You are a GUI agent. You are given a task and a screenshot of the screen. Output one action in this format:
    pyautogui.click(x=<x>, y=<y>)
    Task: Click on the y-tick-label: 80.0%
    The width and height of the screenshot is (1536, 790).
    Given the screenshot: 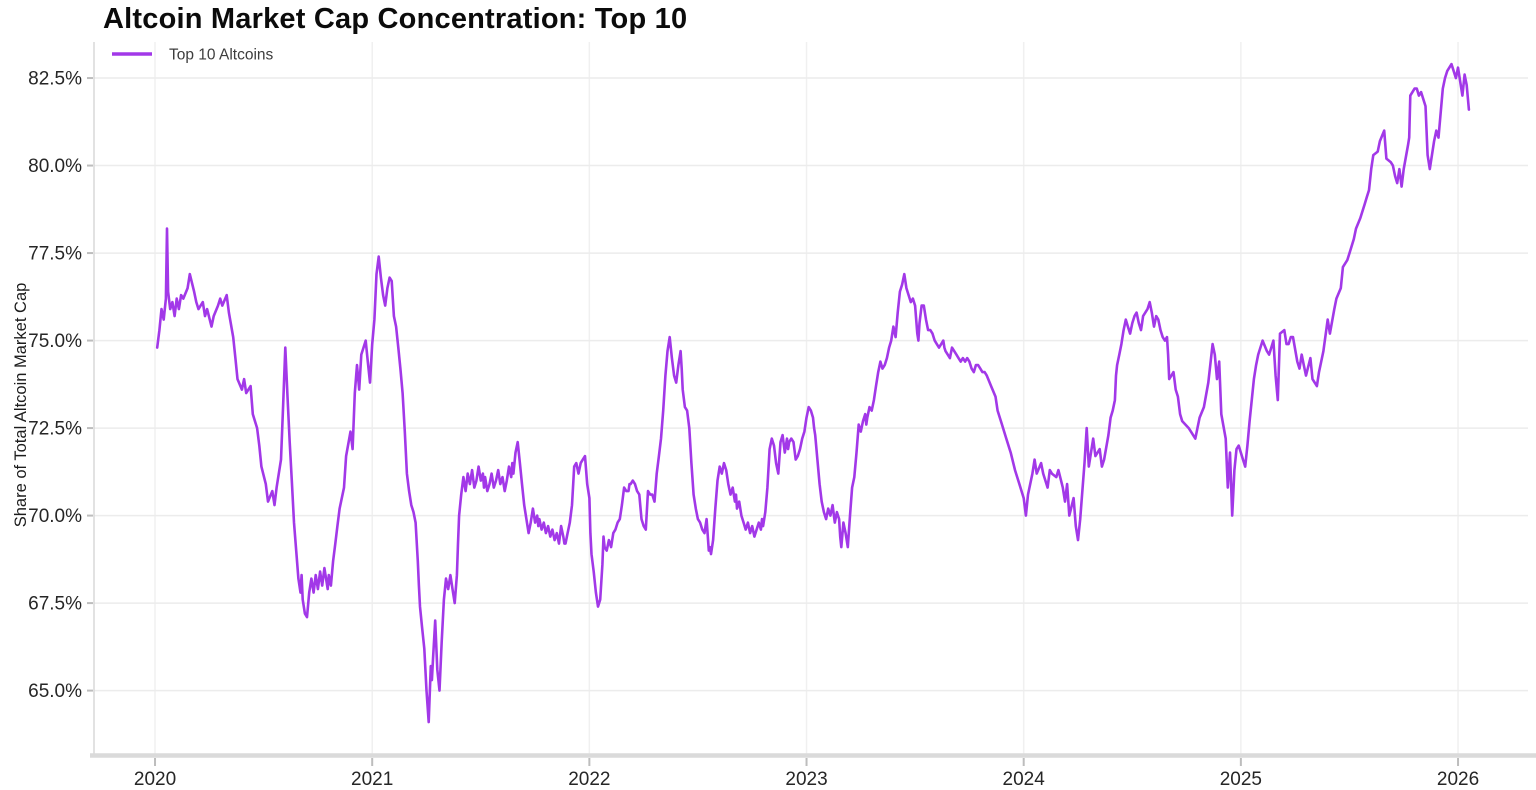 What is the action you would take?
    pyautogui.click(x=55, y=166)
    